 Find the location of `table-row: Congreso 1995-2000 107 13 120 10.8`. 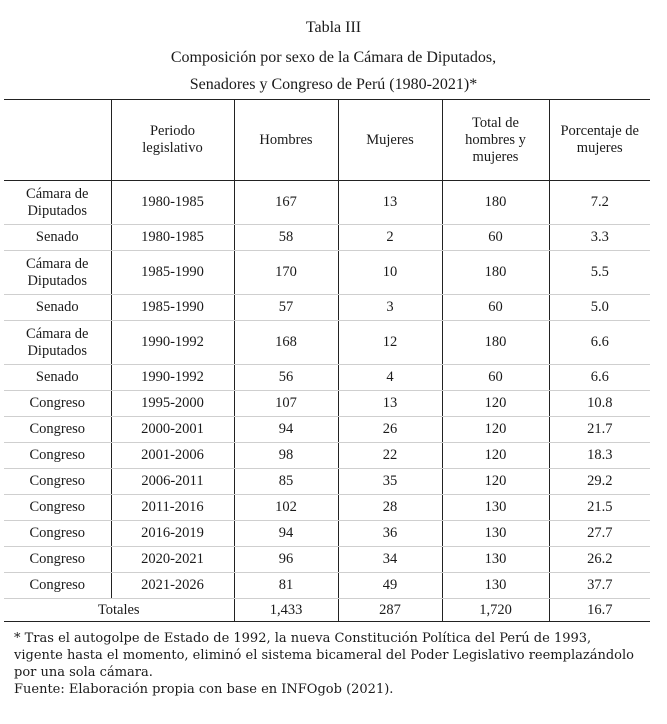

table-row: Congreso 1995-2000 107 13 120 10.8 is located at coordinates (327, 403).